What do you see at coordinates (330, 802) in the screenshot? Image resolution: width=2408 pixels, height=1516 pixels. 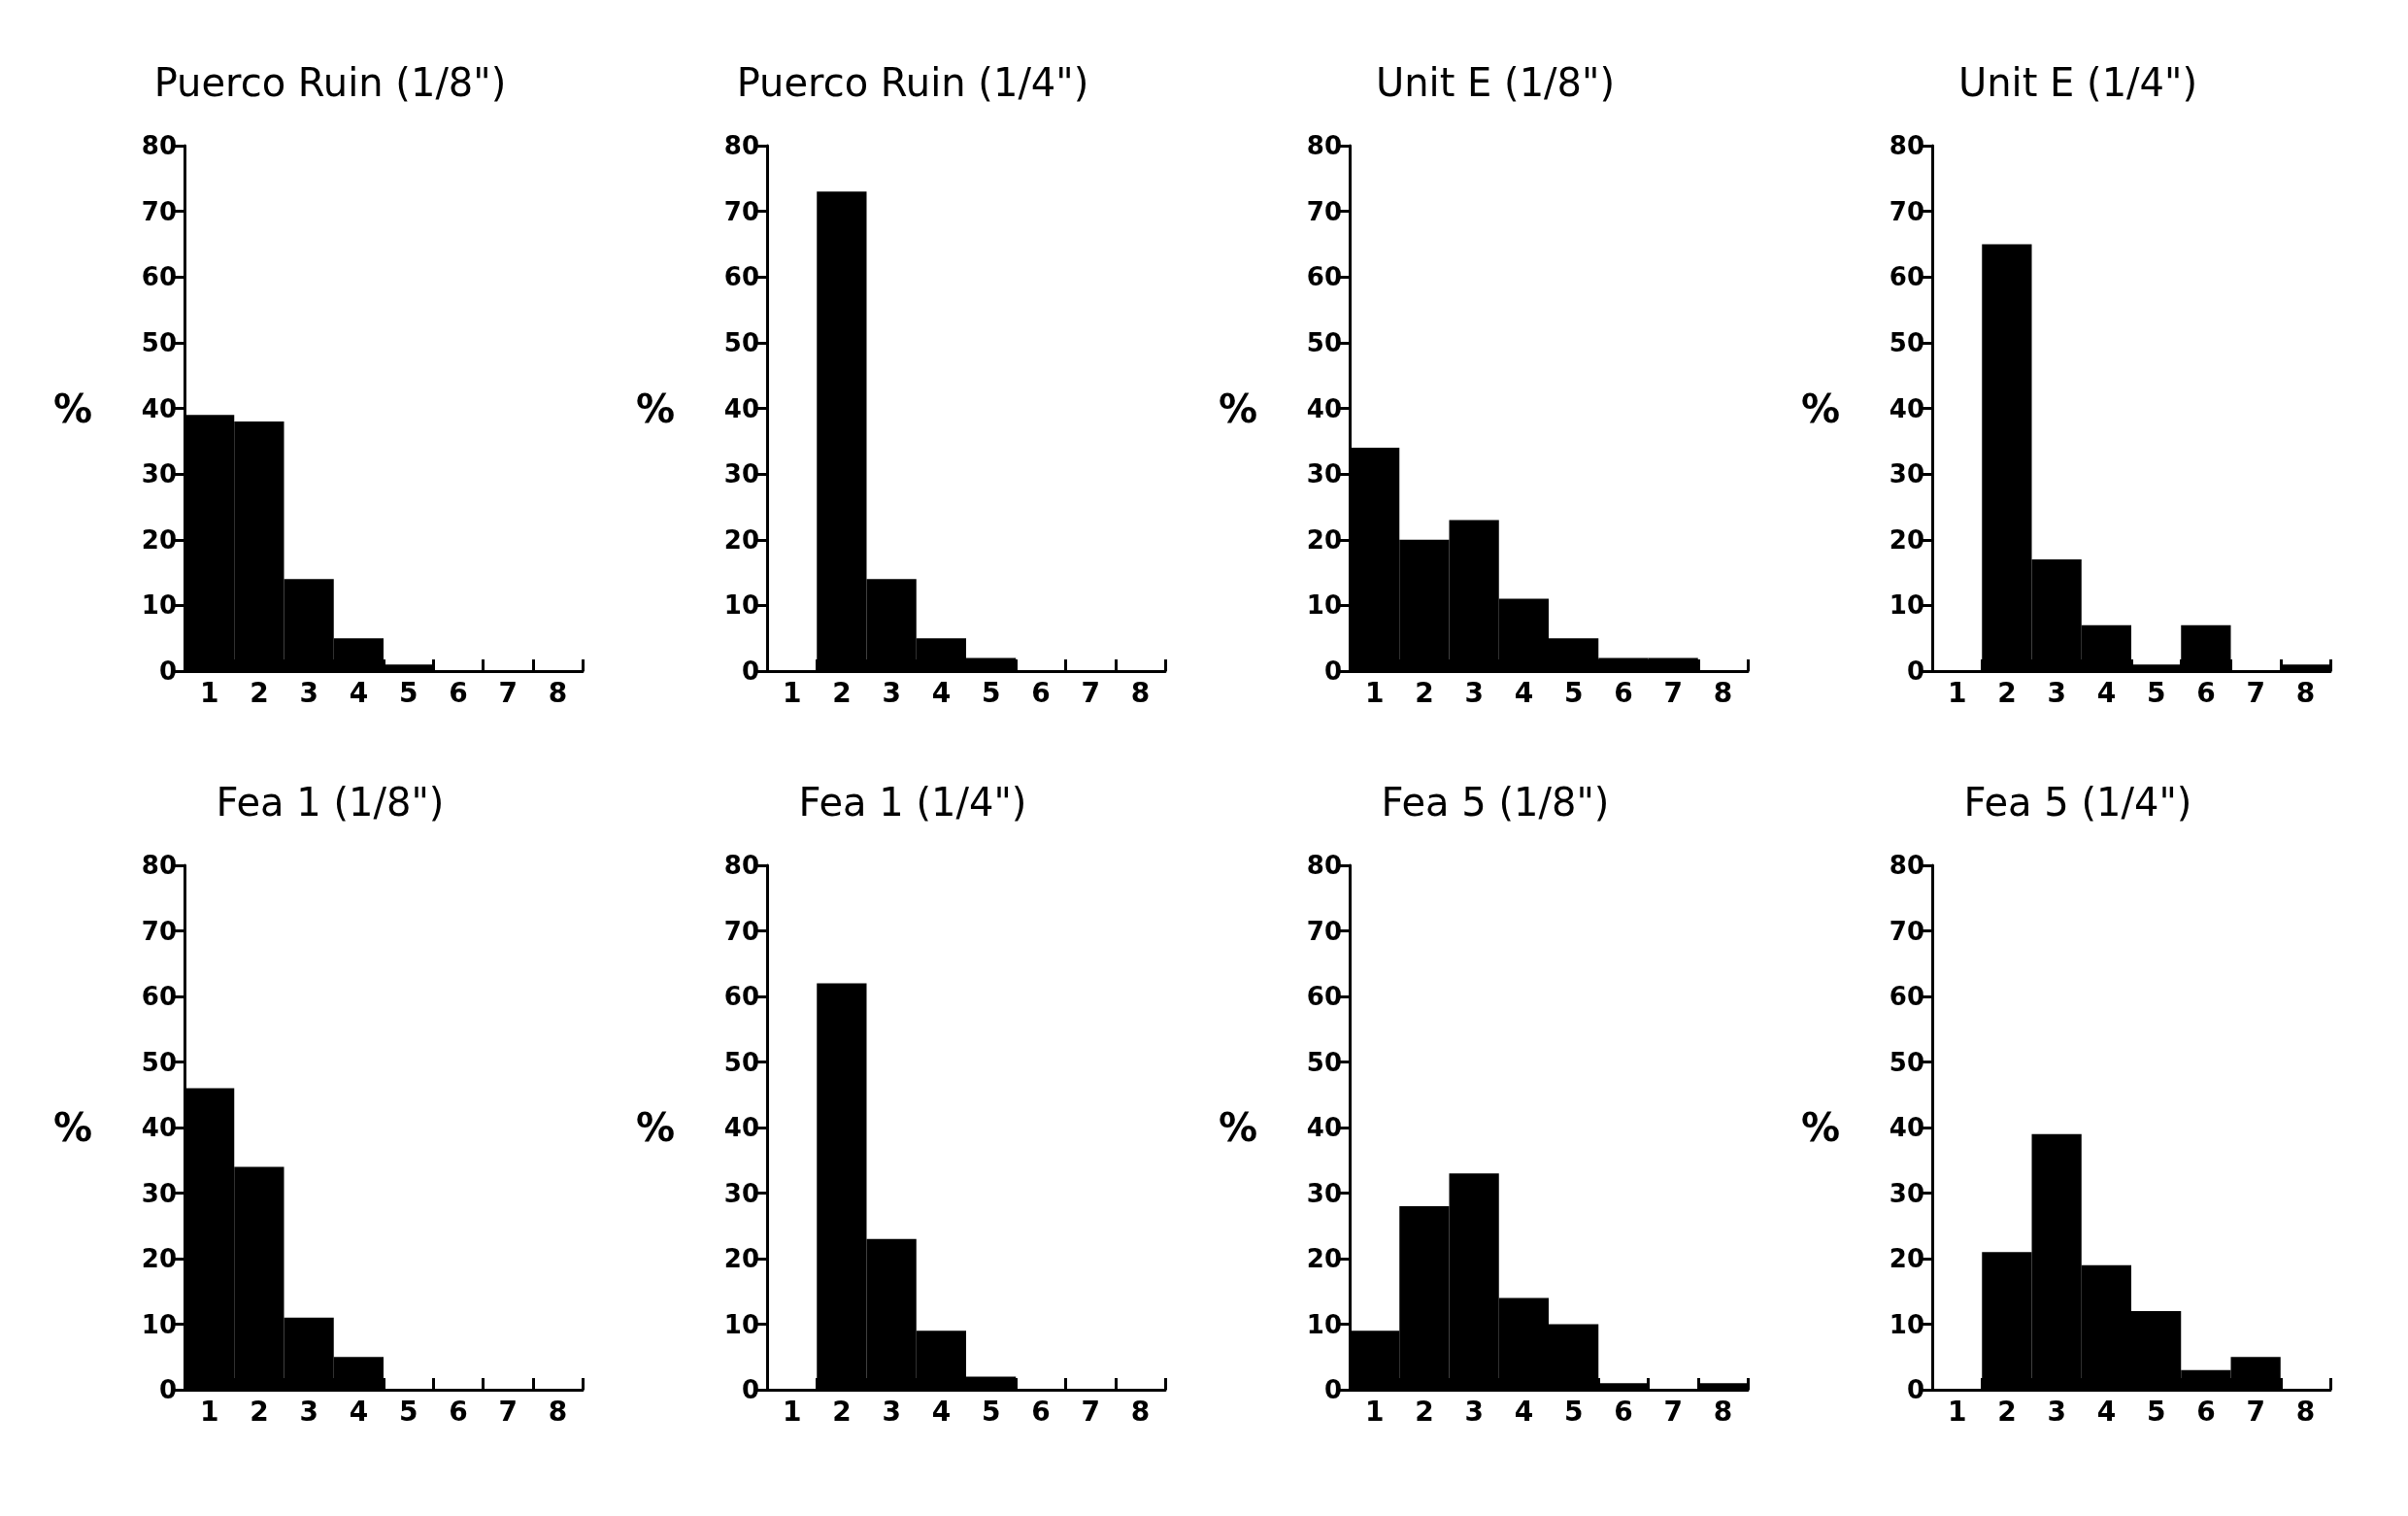 I see `chart-title: Fea 1 (1/8")` at bounding box center [330, 802].